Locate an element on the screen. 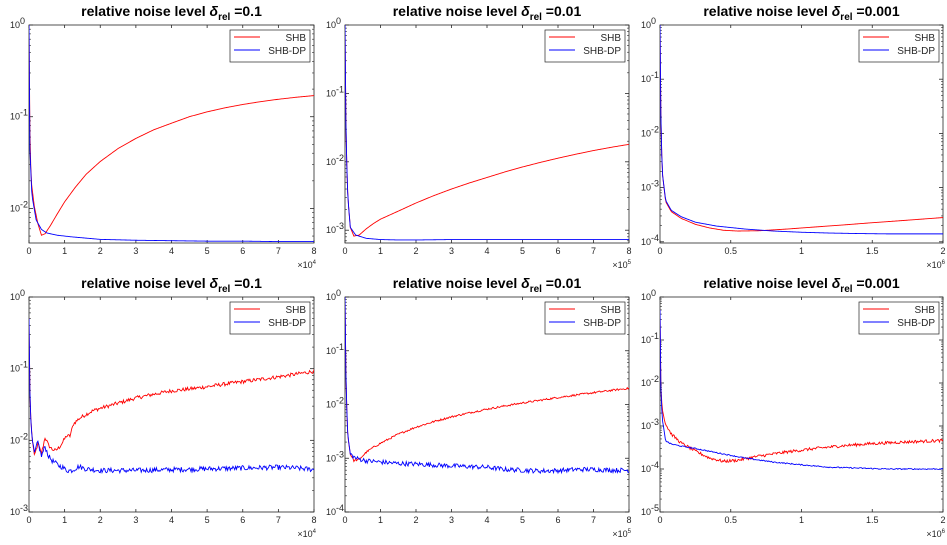 The width and height of the screenshot is (947, 545). x-multiplier-exp: 5 is located at coordinates (630, 532).